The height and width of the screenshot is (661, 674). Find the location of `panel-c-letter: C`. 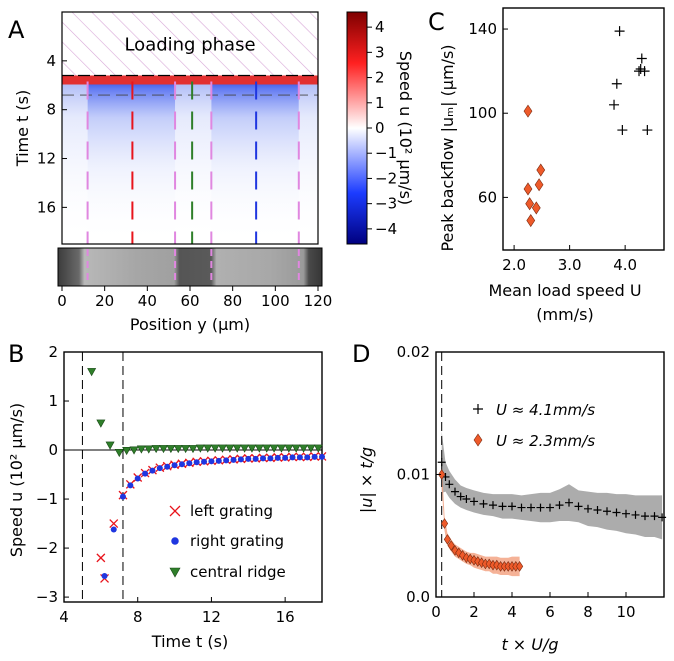

panel-c-letter: C is located at coordinates (436, 22).